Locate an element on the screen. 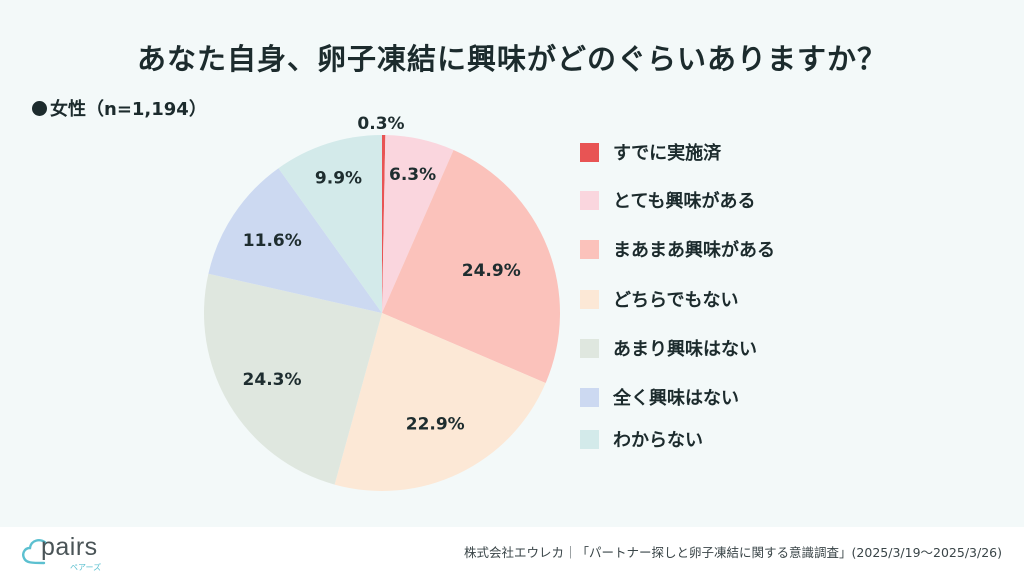 The image size is (1024, 576). legend-label: 全く興味はない is located at coordinates (676, 398).